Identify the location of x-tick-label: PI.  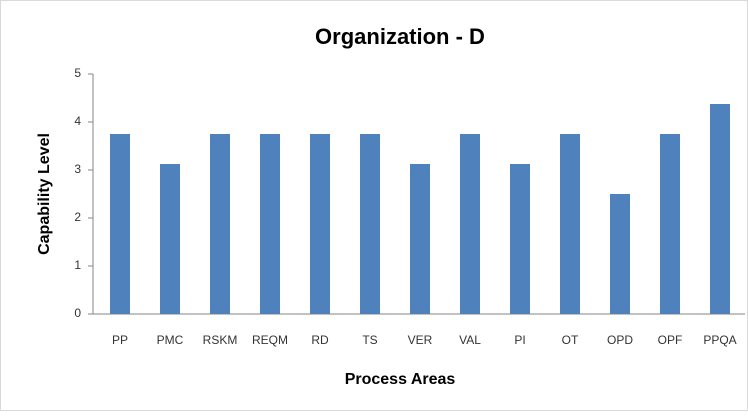
(519, 340).